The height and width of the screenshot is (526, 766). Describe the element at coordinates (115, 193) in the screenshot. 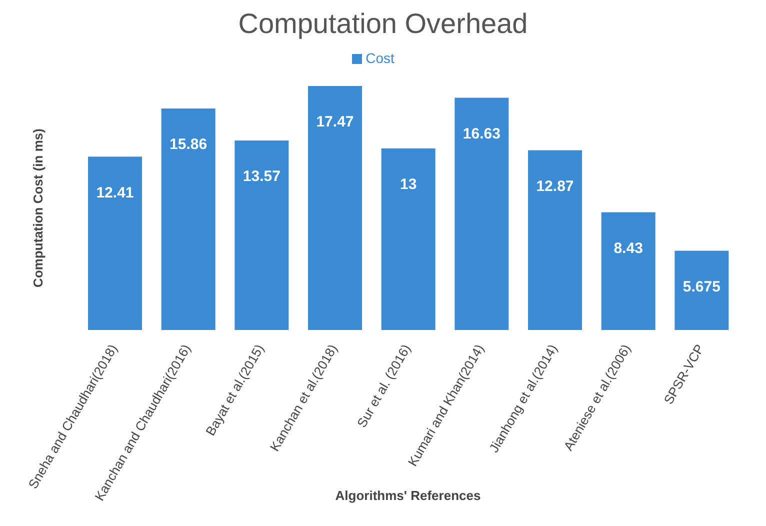

I see `data-label: 12.41` at that location.